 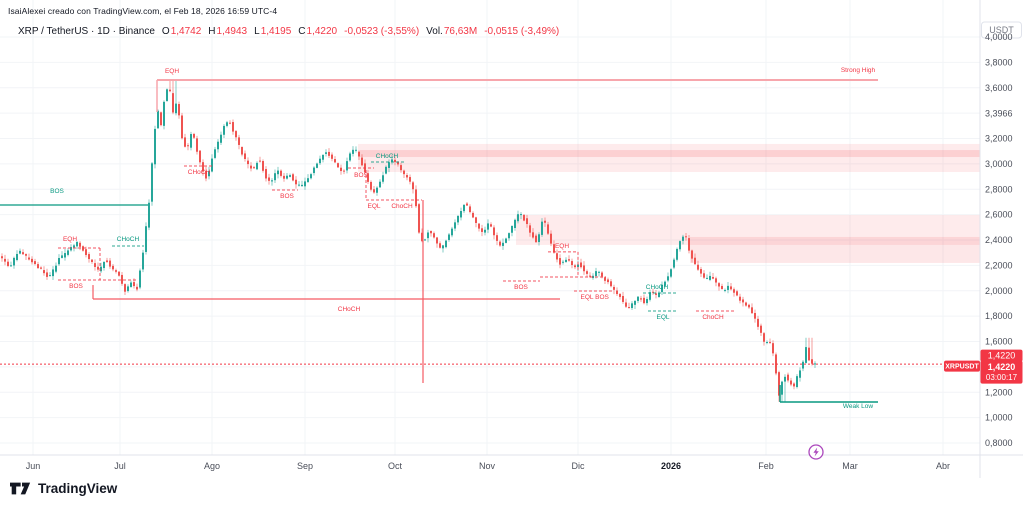 What do you see at coordinates (962, 367) in the screenshot?
I see `svg-text: XRPUSDT` at bounding box center [962, 367].